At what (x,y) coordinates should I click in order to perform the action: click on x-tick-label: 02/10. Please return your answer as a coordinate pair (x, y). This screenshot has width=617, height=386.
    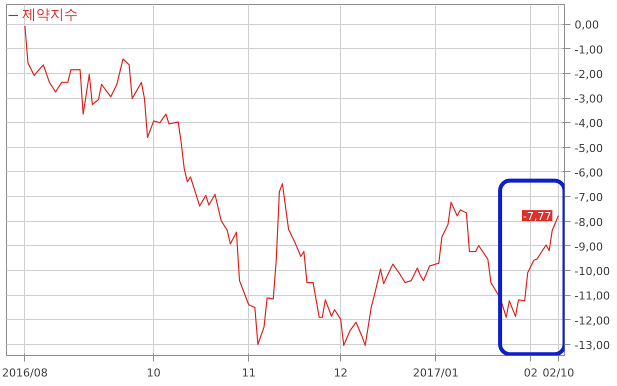
    Looking at the image, I should click on (558, 373).